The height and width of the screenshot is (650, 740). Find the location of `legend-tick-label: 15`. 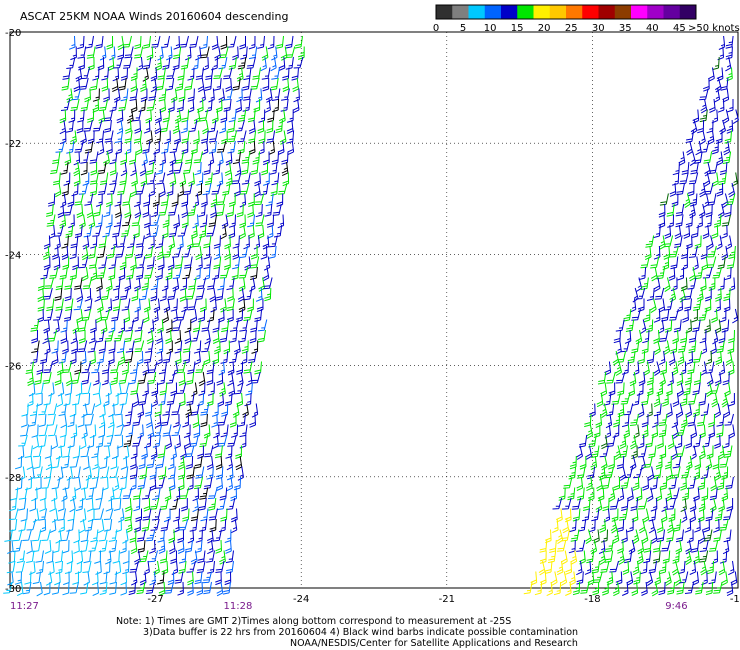

legend-tick-label: 15 is located at coordinates (517, 28).